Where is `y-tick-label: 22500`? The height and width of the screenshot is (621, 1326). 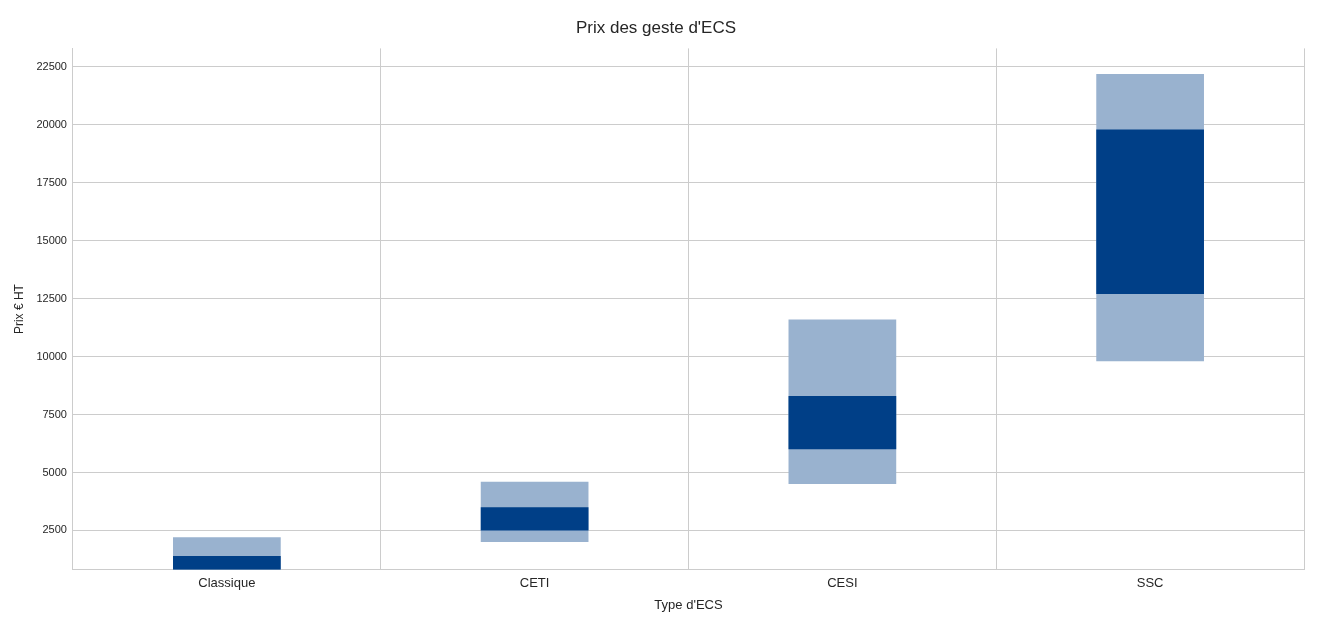 y-tick-label: 22500 is located at coordinates (51, 65).